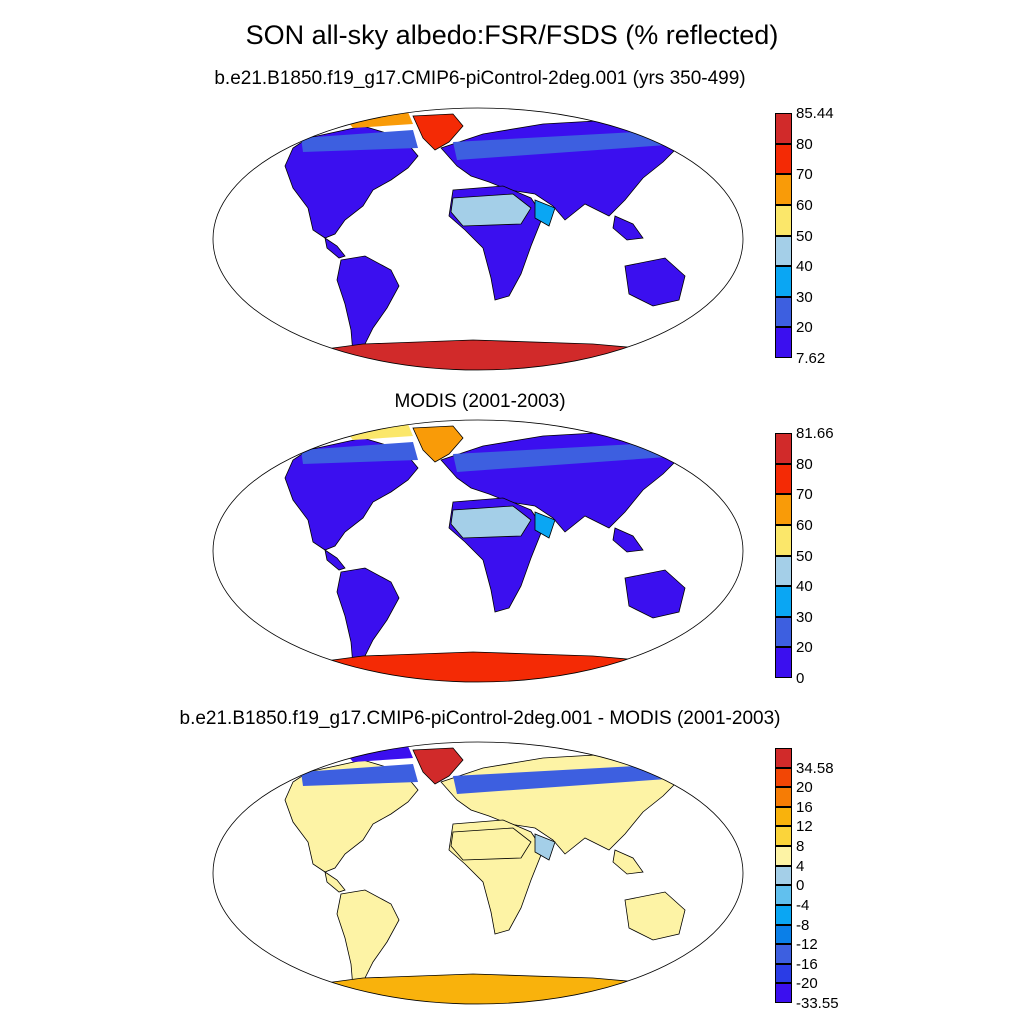 The height and width of the screenshot is (1024, 1024). What do you see at coordinates (803, 925) in the screenshot?
I see `colorbar-tick-label: -8` at bounding box center [803, 925].